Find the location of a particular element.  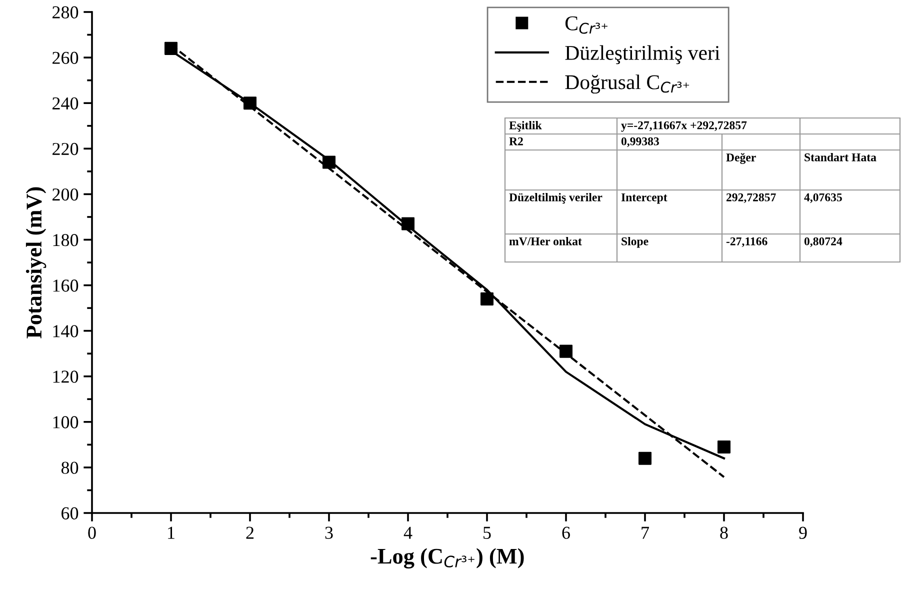

annotation: mV/Her onkat is located at coordinates (545, 241).